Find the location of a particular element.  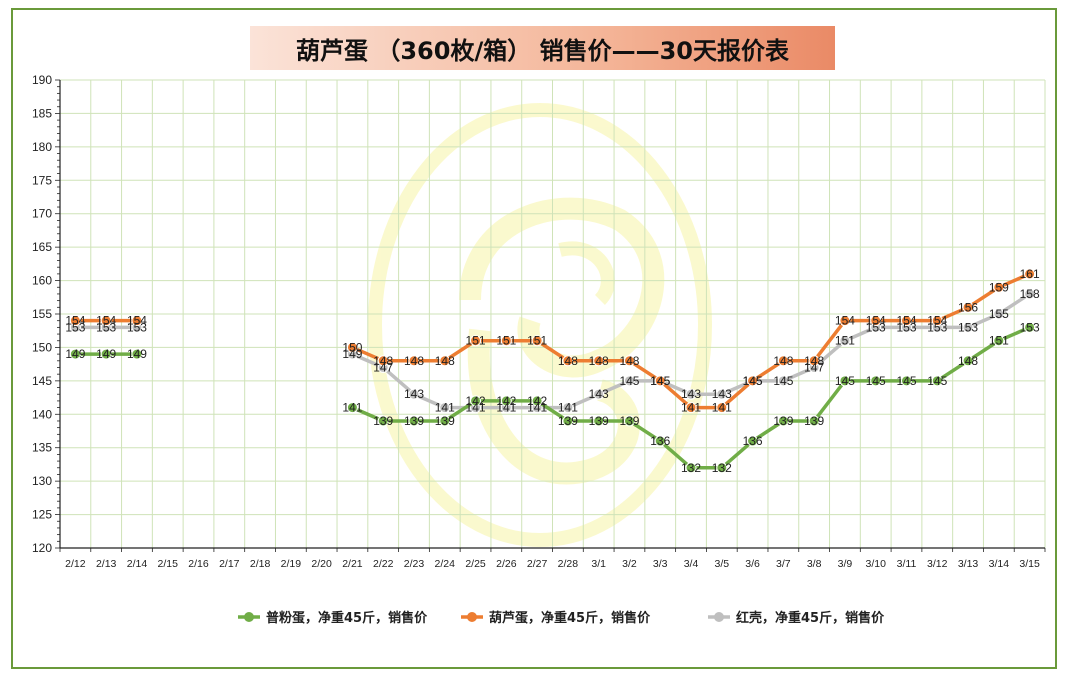

y-tick-label: 120 is located at coordinates (42, 548).